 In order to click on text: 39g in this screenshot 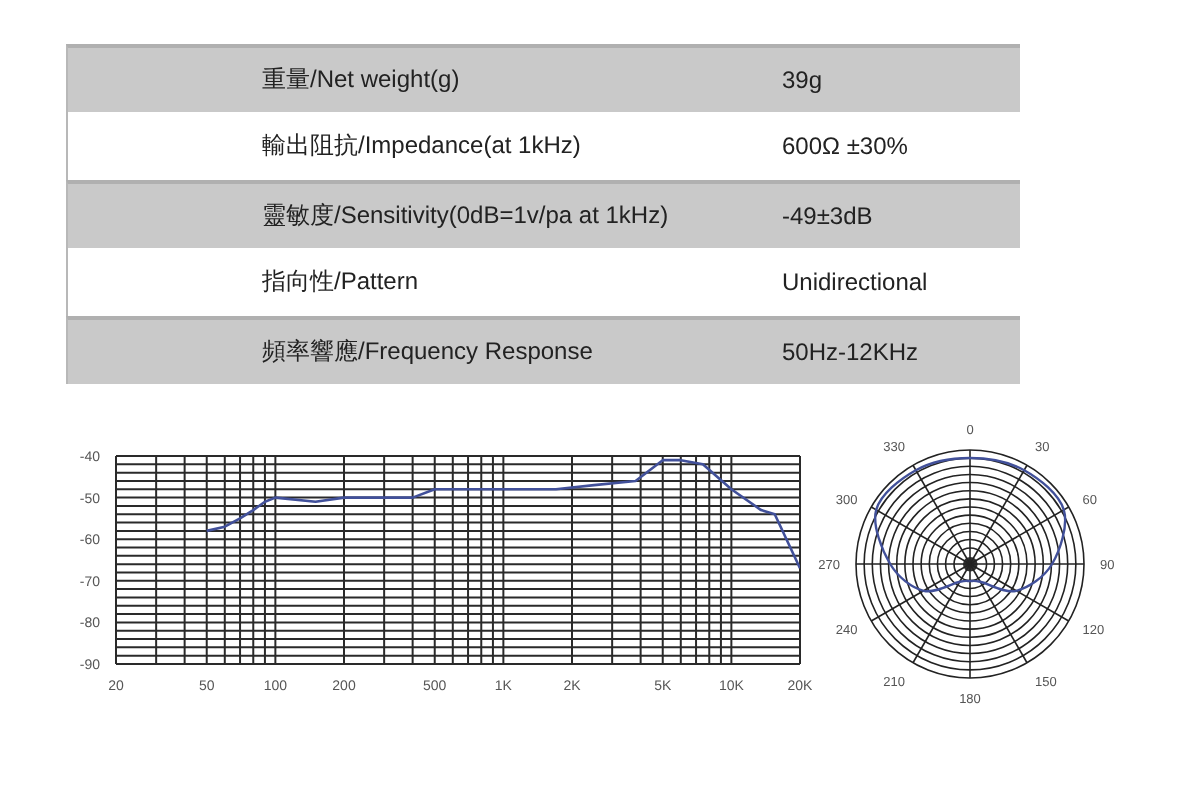, I will do `click(802, 80)`.